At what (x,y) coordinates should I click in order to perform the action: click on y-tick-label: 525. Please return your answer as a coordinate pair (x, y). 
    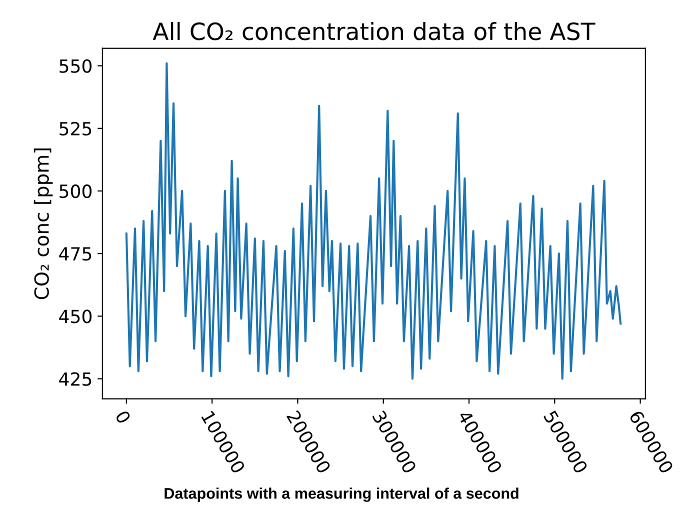
    Looking at the image, I should click on (76, 129).